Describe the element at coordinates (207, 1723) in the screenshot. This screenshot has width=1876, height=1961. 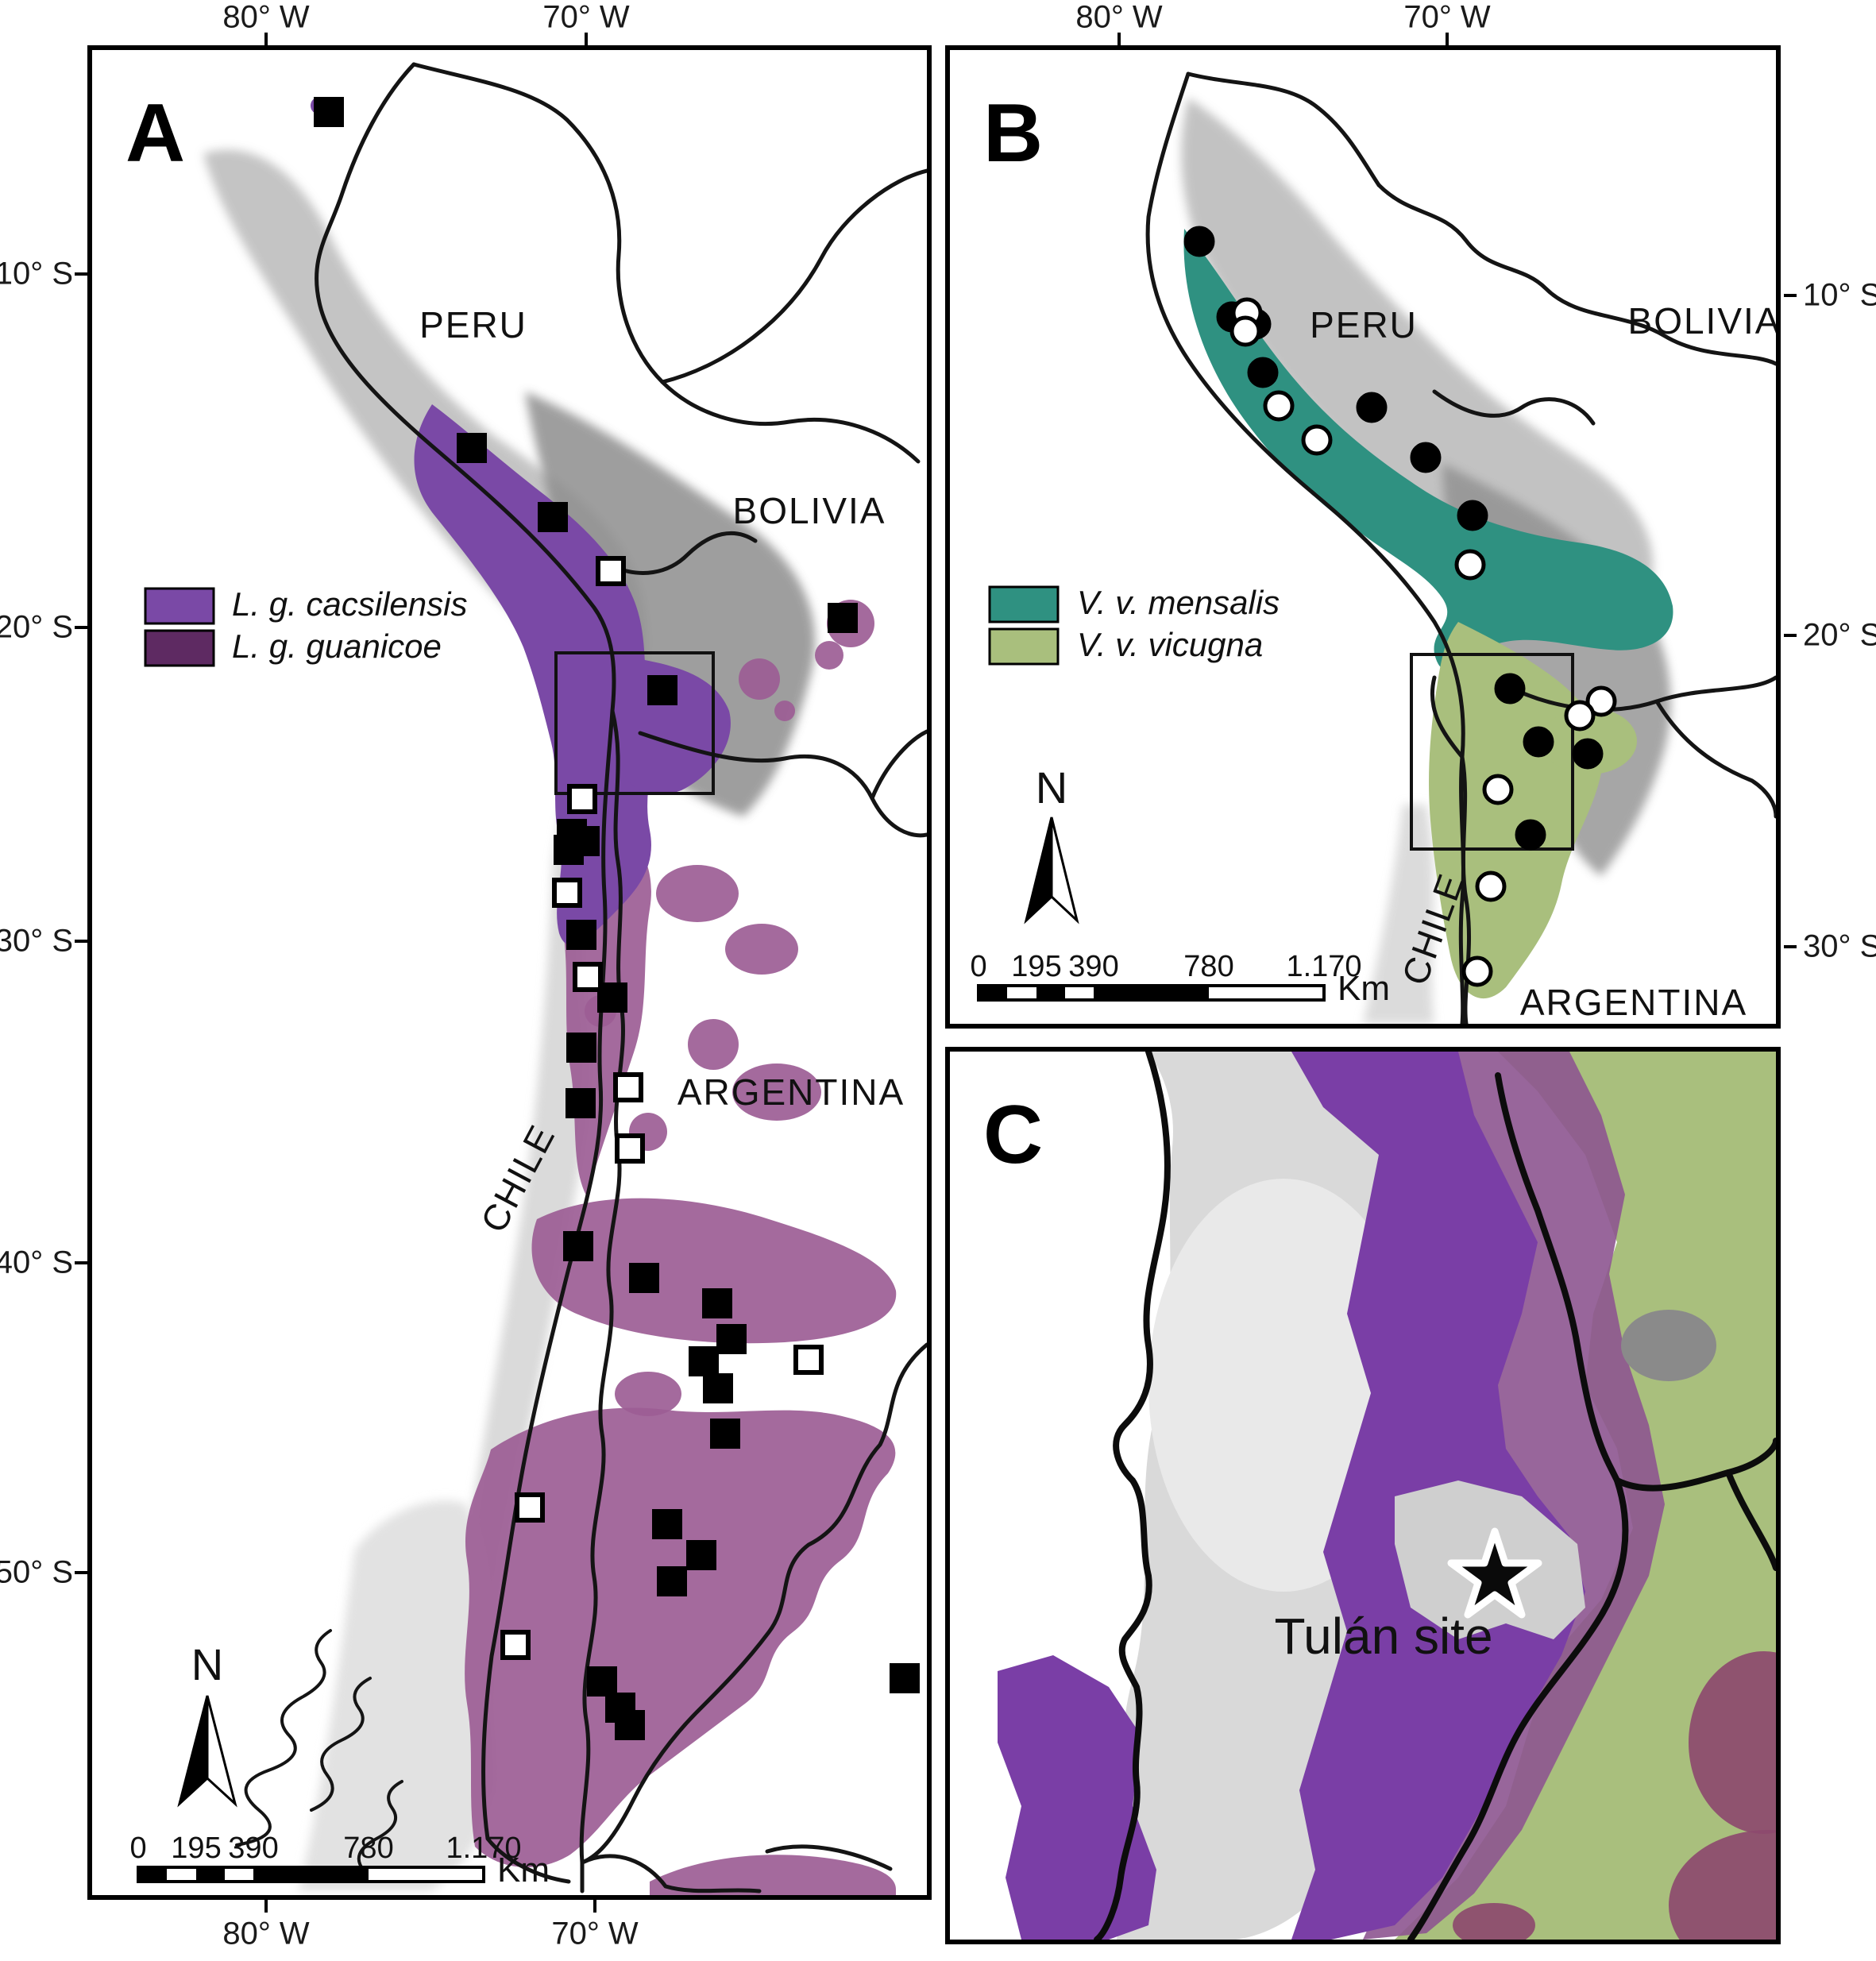
I see `north-arrow-a: N` at that location.